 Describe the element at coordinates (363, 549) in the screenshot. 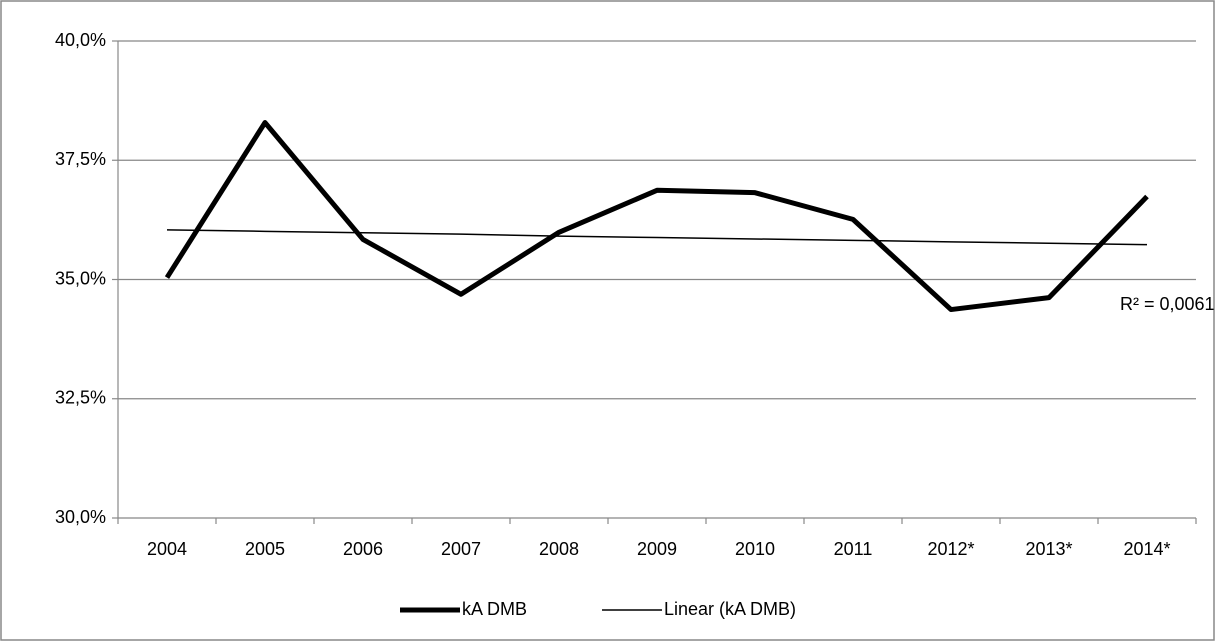

I see `x-tick-label: 2006` at that location.